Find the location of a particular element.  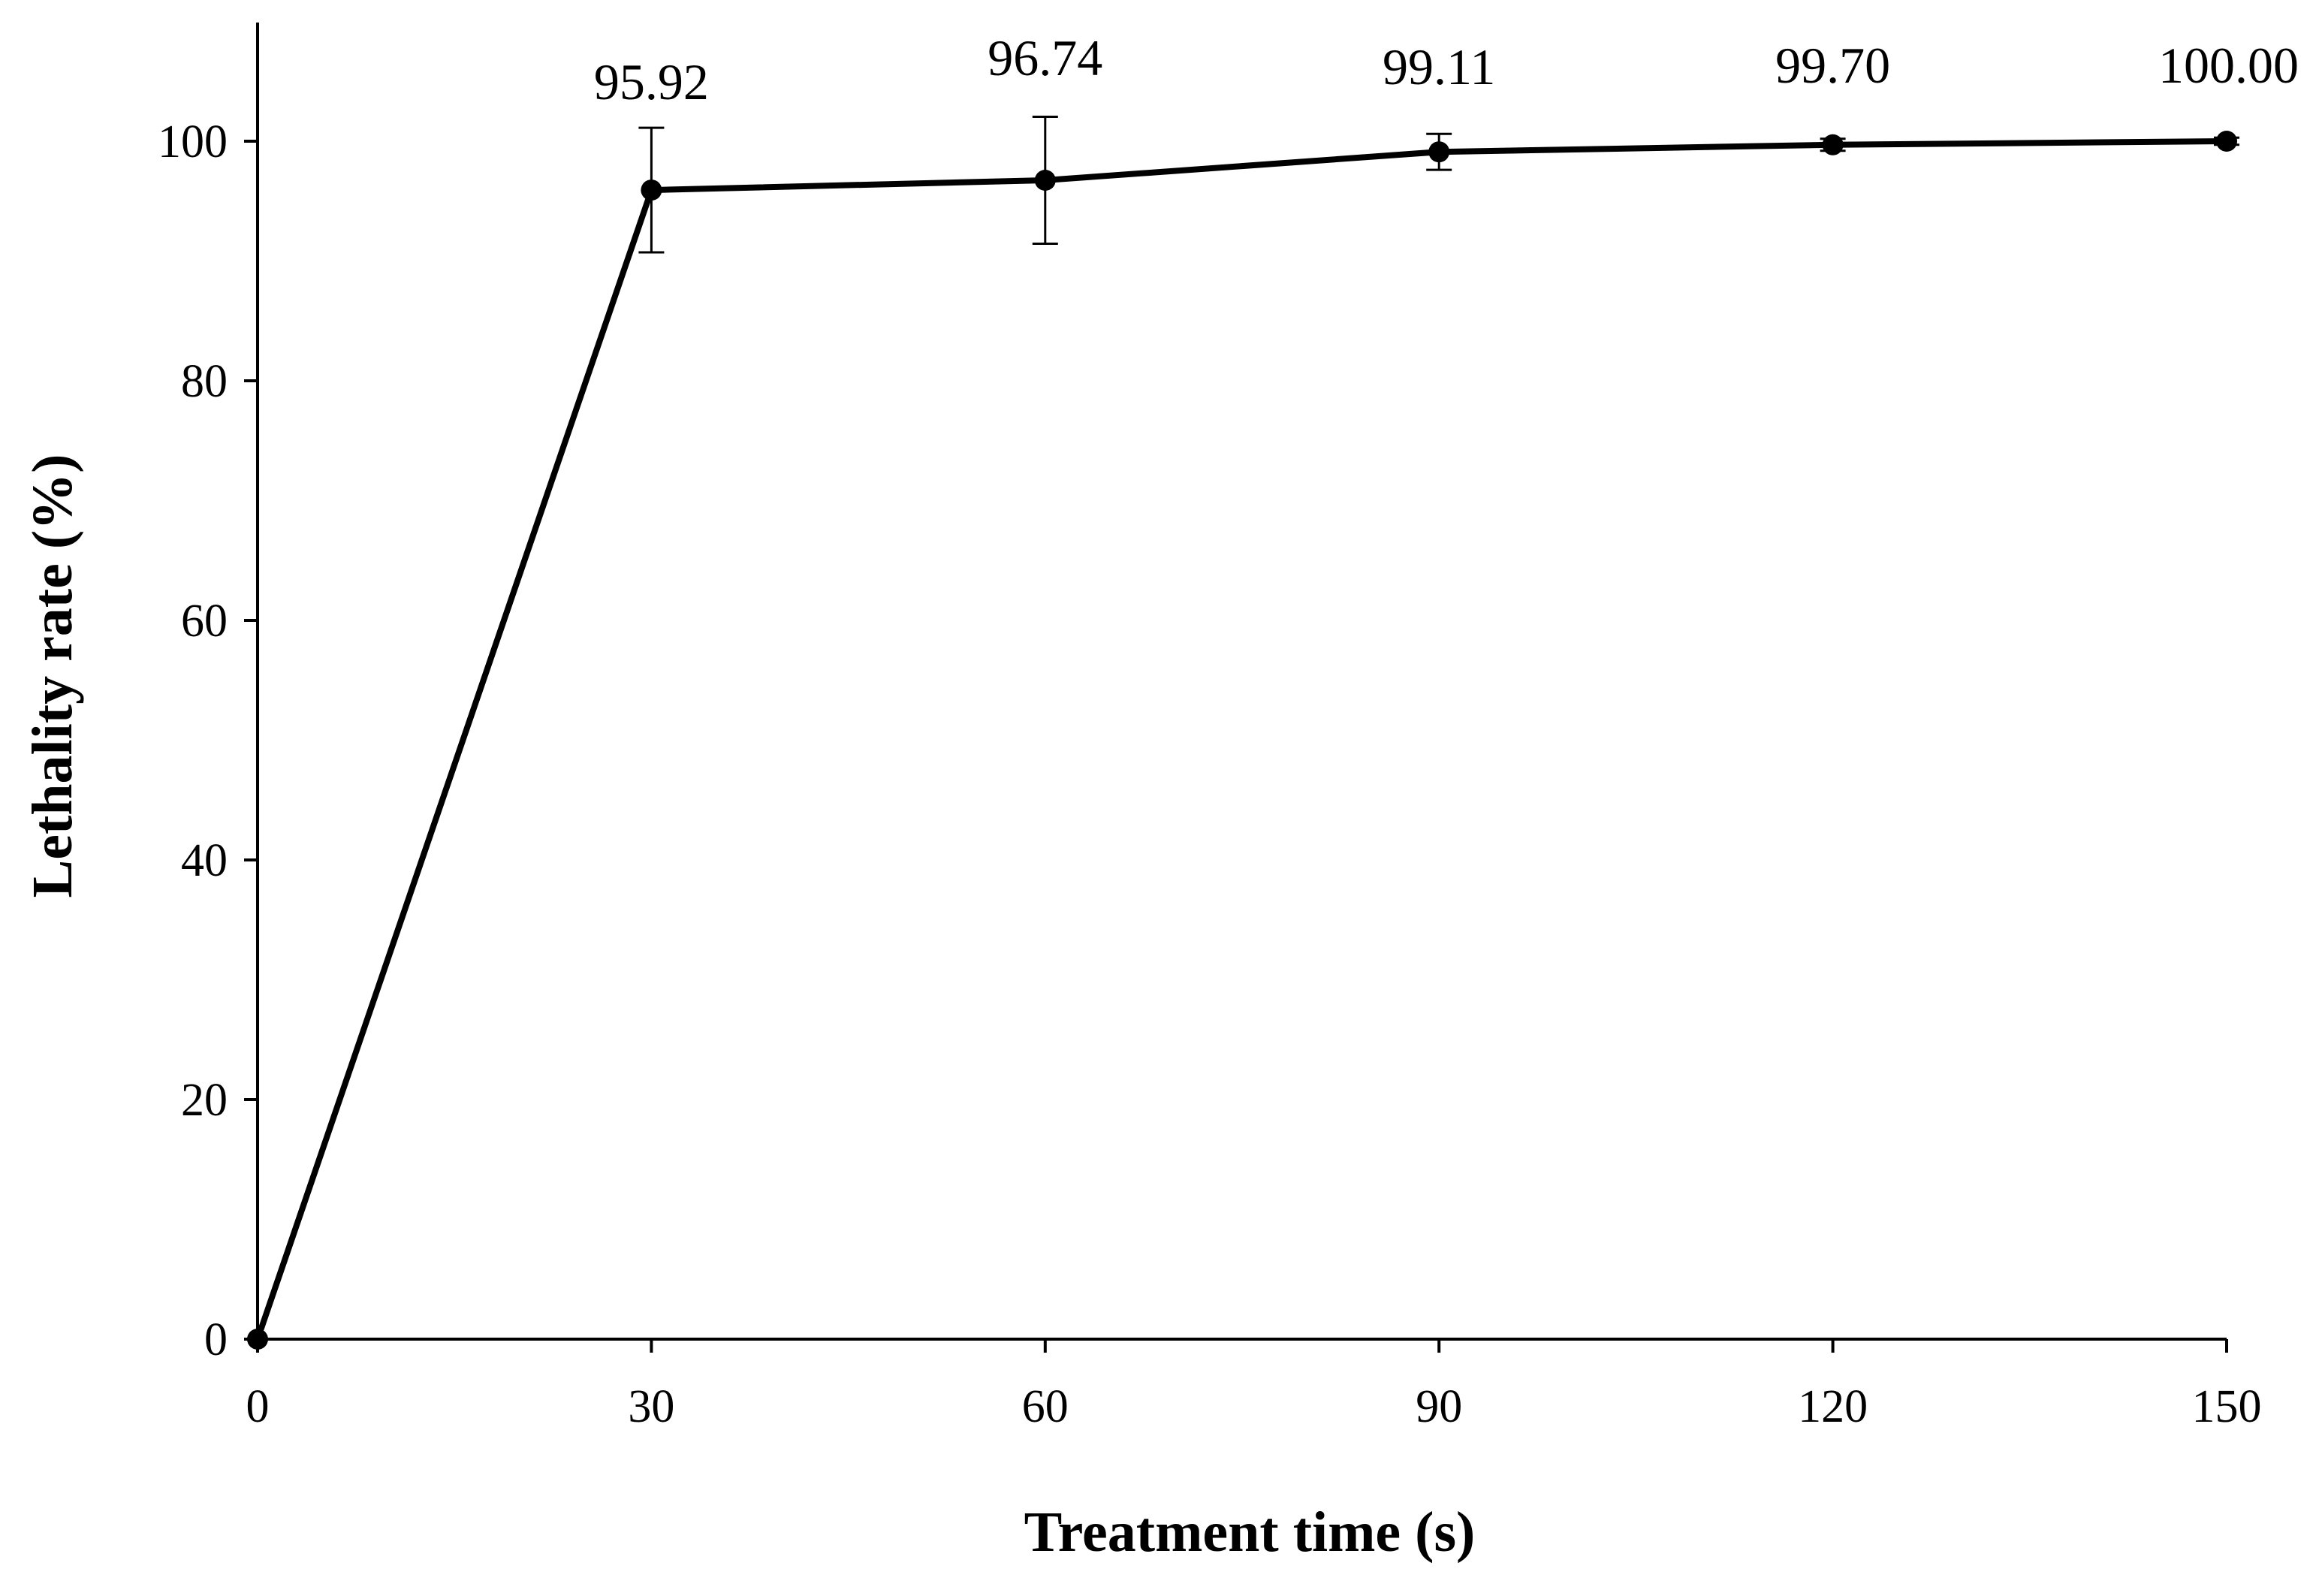

data-label: 100.00 is located at coordinates (2228, 65).